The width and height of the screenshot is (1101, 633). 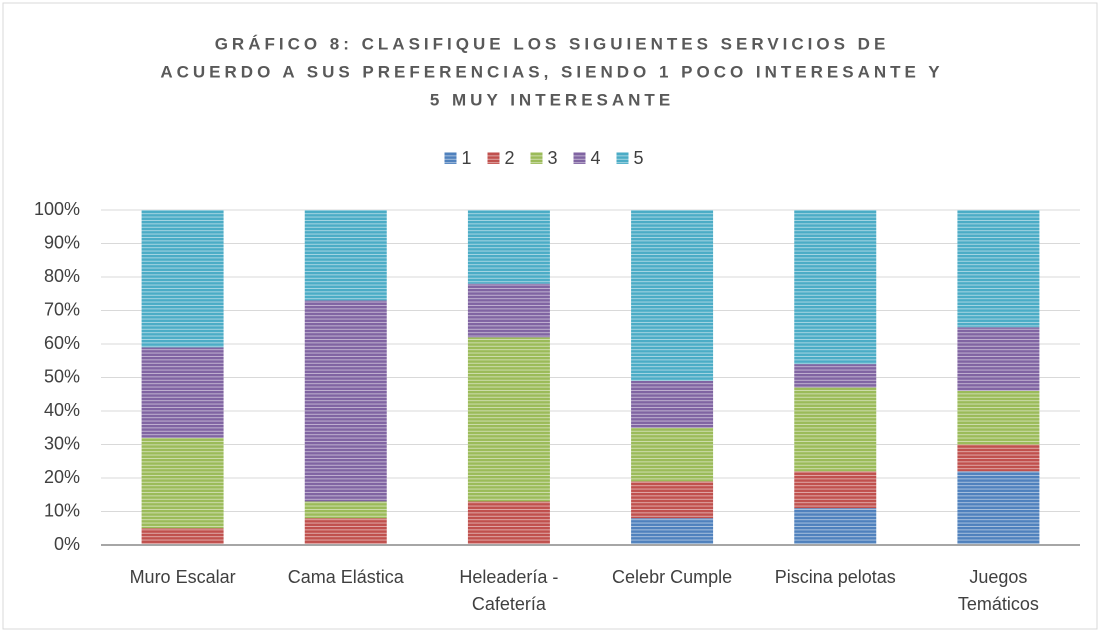 I want to click on y-tick-label: 30%, so click(x=62, y=443).